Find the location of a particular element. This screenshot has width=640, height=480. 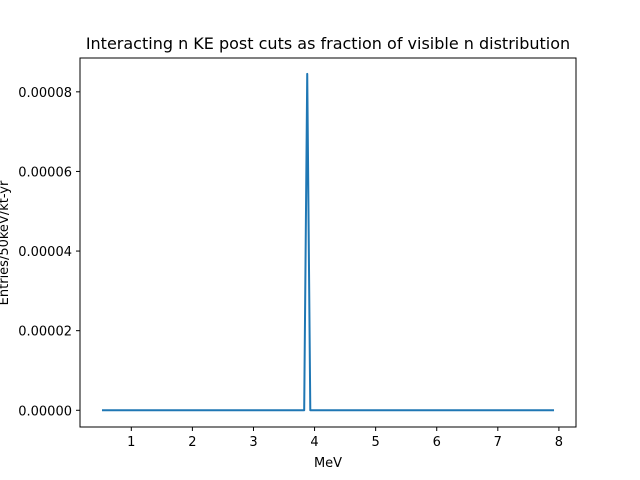

x-tick-label: 4 is located at coordinates (314, 442).